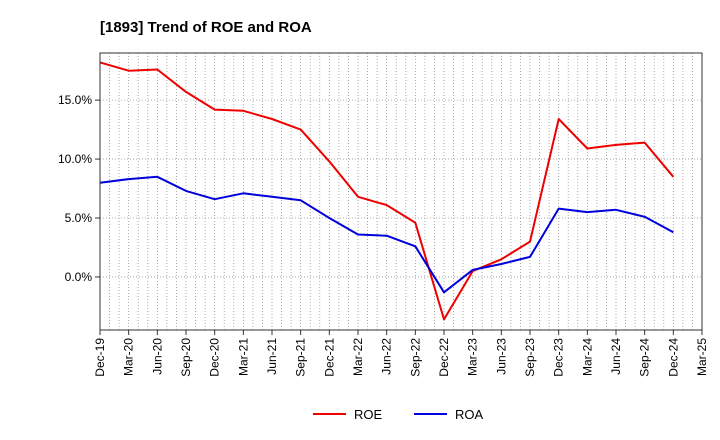 The width and height of the screenshot is (720, 440). Describe the element at coordinates (501, 356) in the screenshot. I see `x-tick-label: Jun-23` at that location.